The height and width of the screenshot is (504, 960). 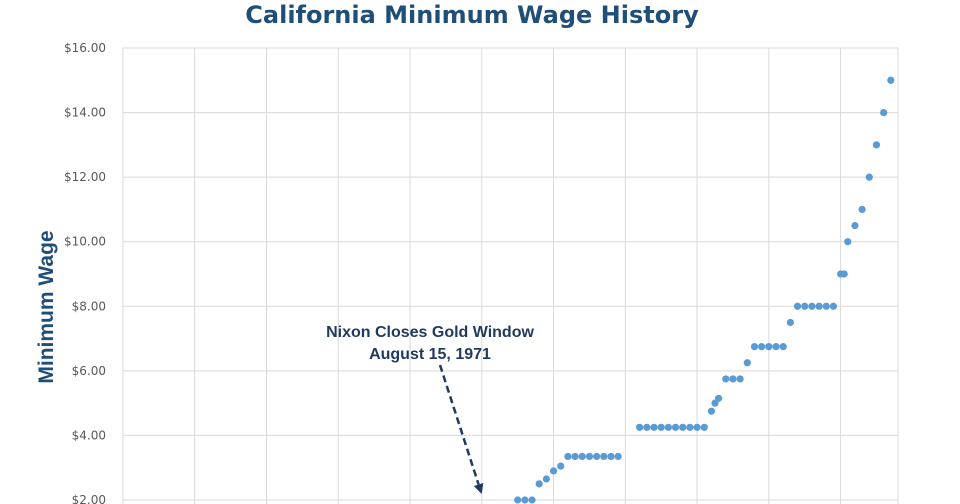 I want to click on annotation-line-1: Nixon Closes Gold Window, so click(x=430, y=332).